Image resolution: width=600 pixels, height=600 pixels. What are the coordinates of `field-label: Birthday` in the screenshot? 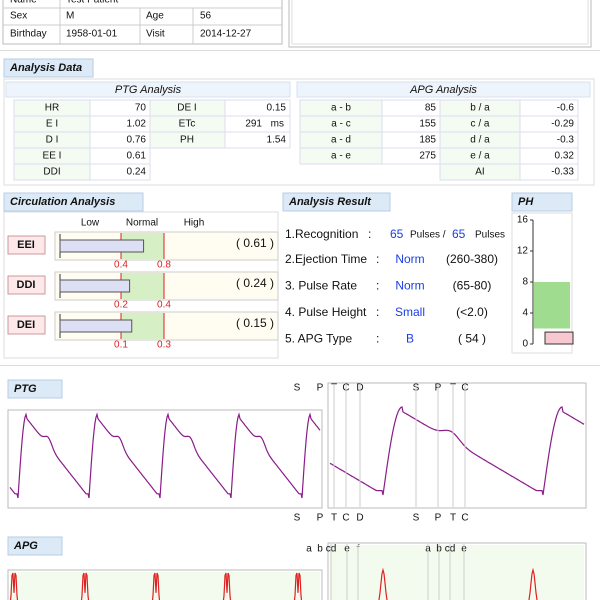 It's located at (28, 34).